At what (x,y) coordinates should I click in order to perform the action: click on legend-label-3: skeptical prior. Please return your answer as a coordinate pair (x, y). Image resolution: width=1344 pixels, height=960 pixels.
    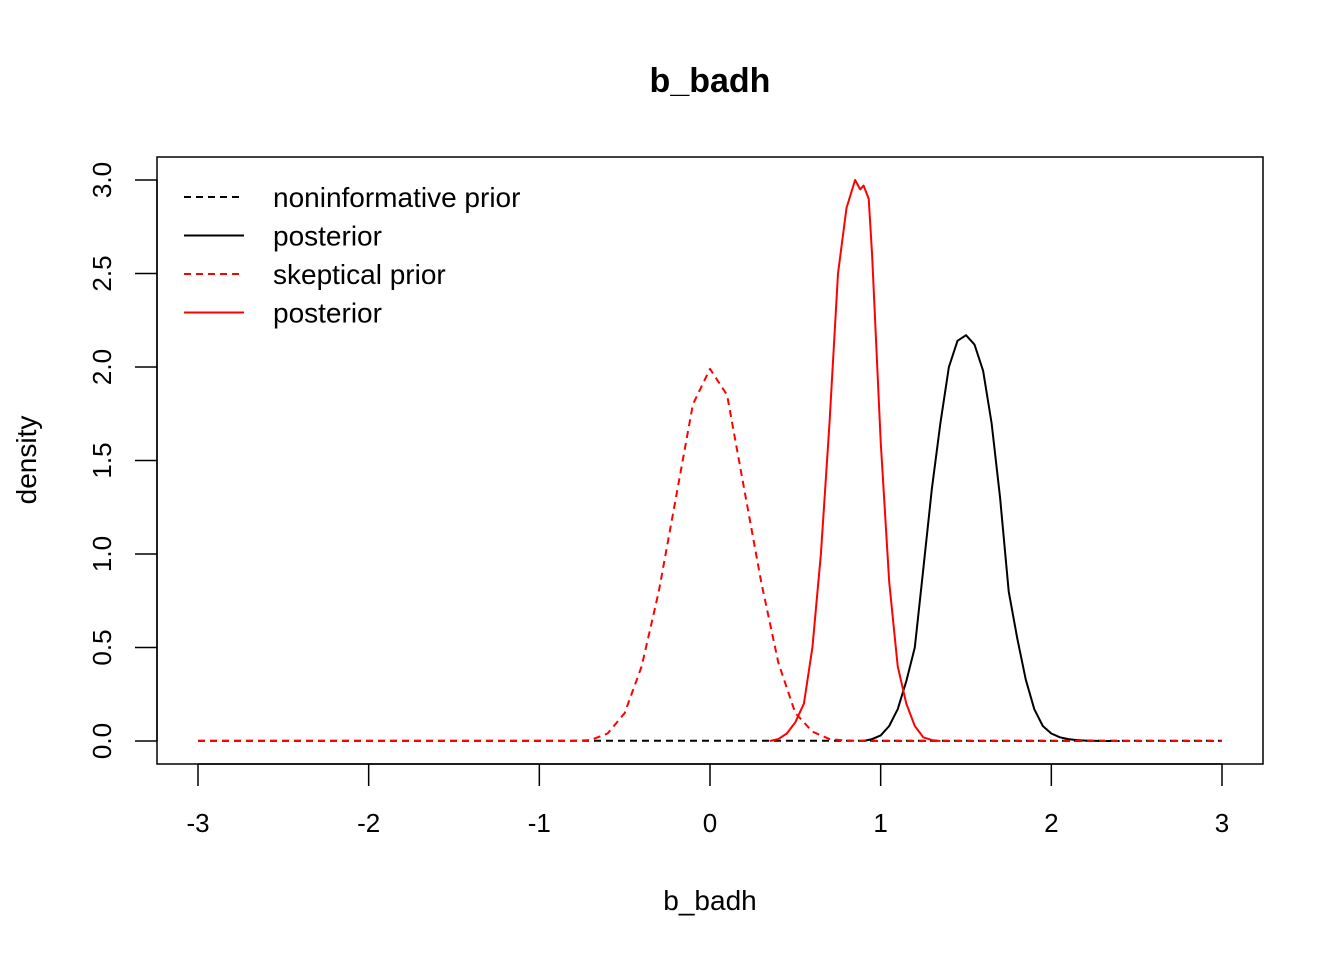
    Looking at the image, I should click on (359, 274).